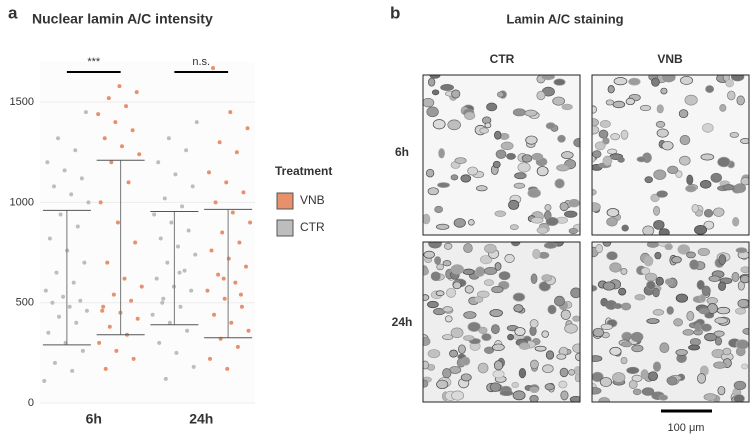 The height and width of the screenshot is (442, 751). Describe the element at coordinates (501, 322) in the screenshot. I see `micrograph` at that location.